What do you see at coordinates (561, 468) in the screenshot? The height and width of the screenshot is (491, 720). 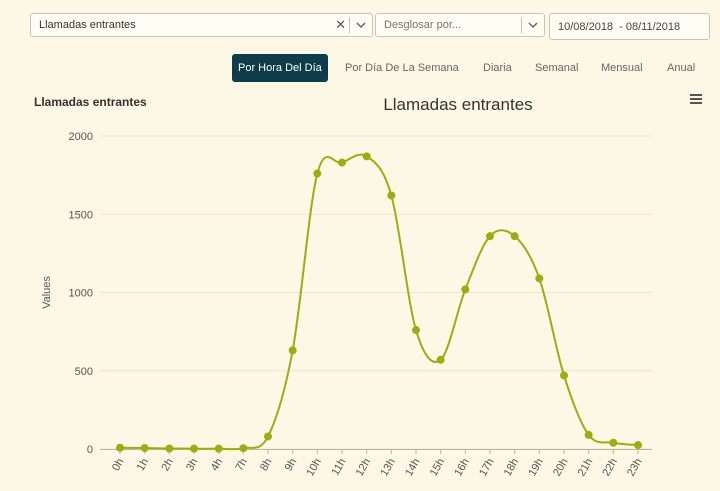 I see `x-tick-label: 20h` at bounding box center [561, 468].